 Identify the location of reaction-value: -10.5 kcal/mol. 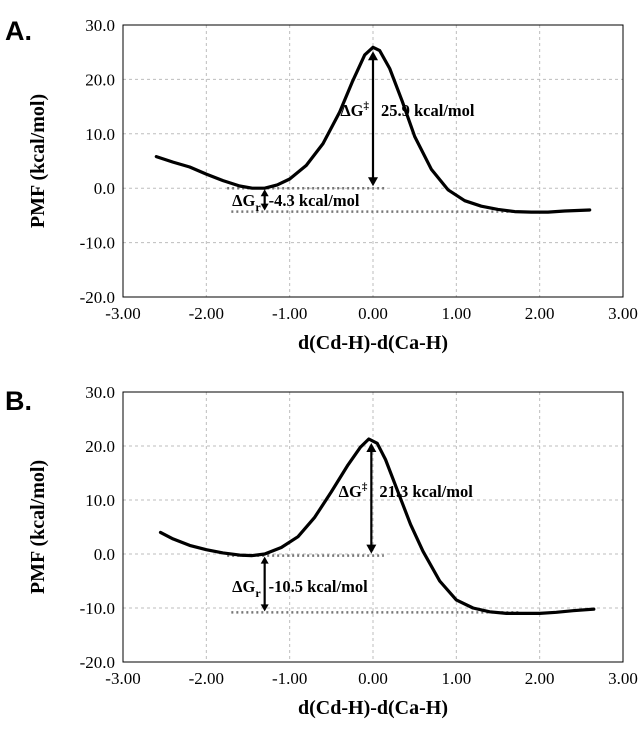
(318, 586).